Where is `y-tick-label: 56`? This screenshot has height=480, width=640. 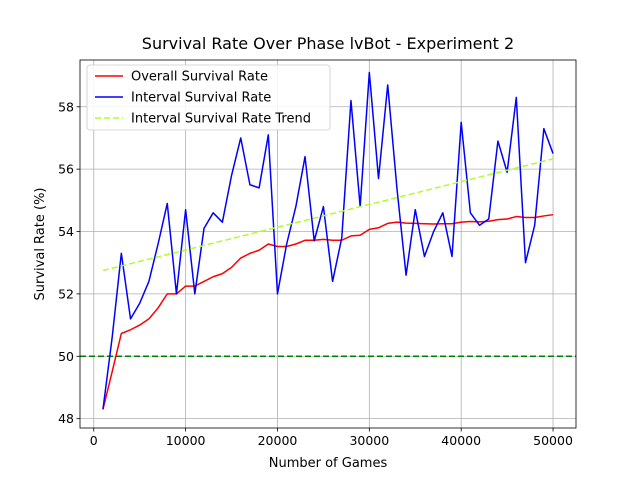 y-tick-label: 56 is located at coordinates (66, 169).